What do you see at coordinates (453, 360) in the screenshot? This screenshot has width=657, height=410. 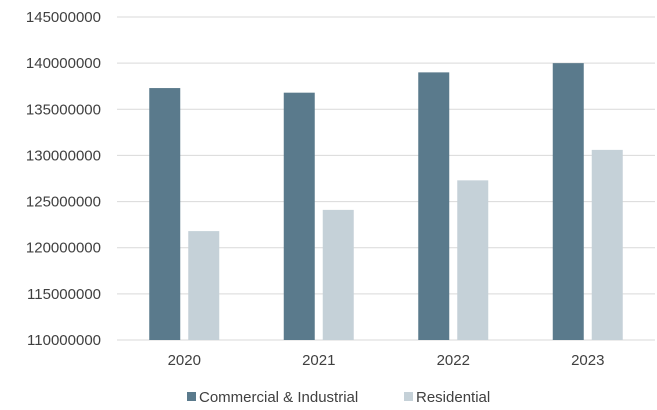 I see `x-tick-label: 2022` at bounding box center [453, 360].